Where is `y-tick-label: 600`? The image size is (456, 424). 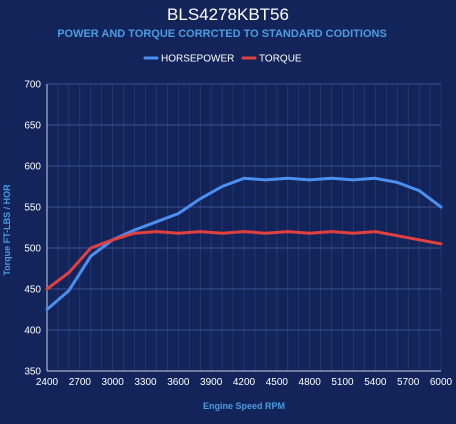
y-tick-label: 600 is located at coordinates (32, 167).